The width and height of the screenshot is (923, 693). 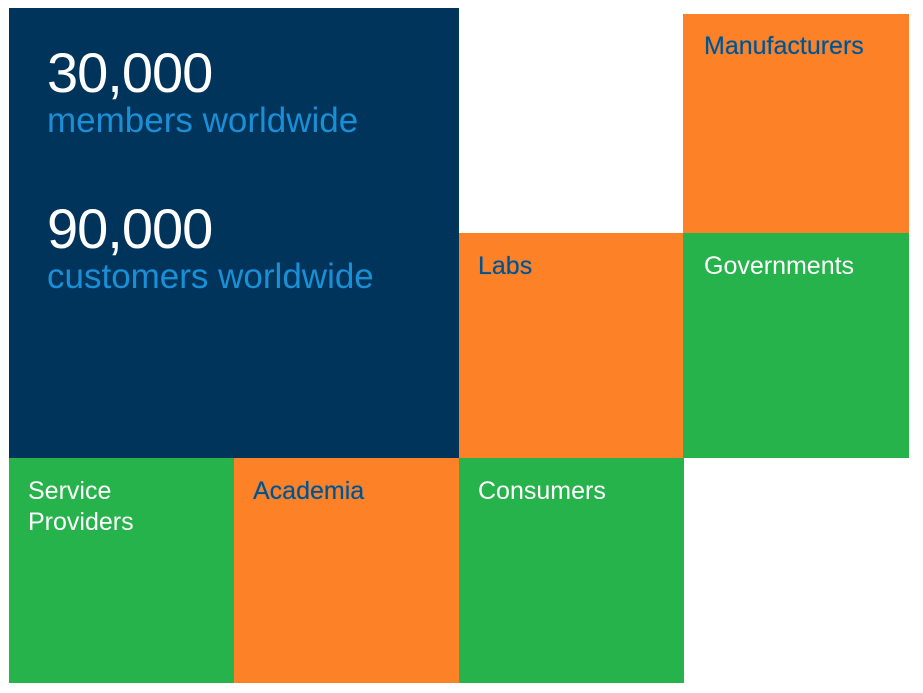 What do you see at coordinates (70, 491) in the screenshot?
I see `service-providers-label-line1: Service` at bounding box center [70, 491].